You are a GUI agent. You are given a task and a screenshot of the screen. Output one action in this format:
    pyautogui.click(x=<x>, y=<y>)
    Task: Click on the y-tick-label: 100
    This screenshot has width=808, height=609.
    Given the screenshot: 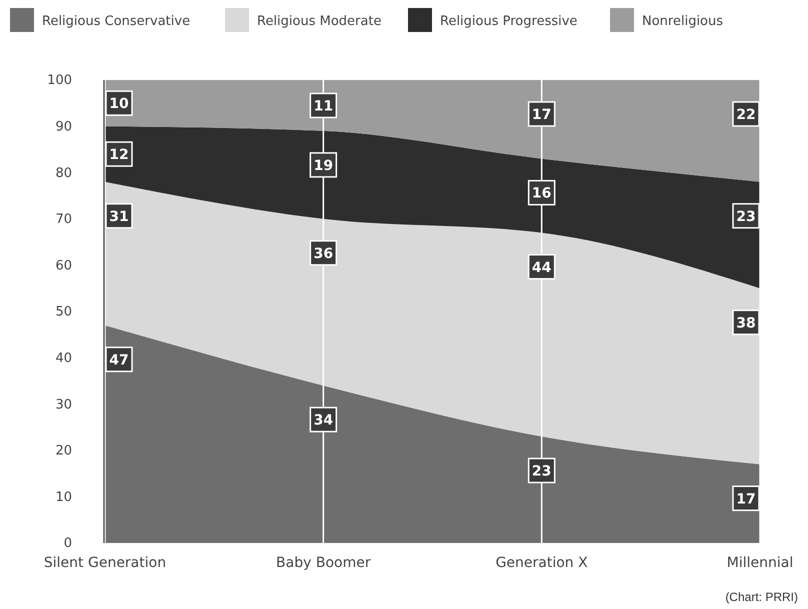 What is the action you would take?
    pyautogui.click(x=59, y=80)
    